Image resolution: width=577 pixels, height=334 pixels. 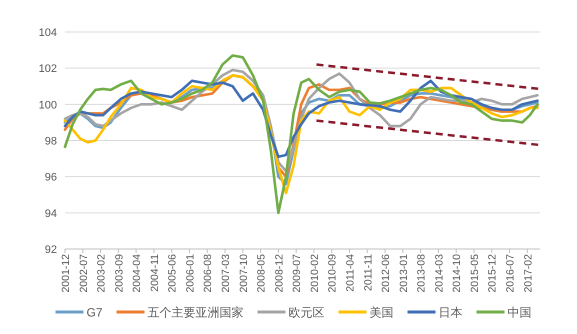 What do you see at coordinates (457, 273) in the screenshot?
I see `x-tick-label: 2014-10` at bounding box center [457, 273].